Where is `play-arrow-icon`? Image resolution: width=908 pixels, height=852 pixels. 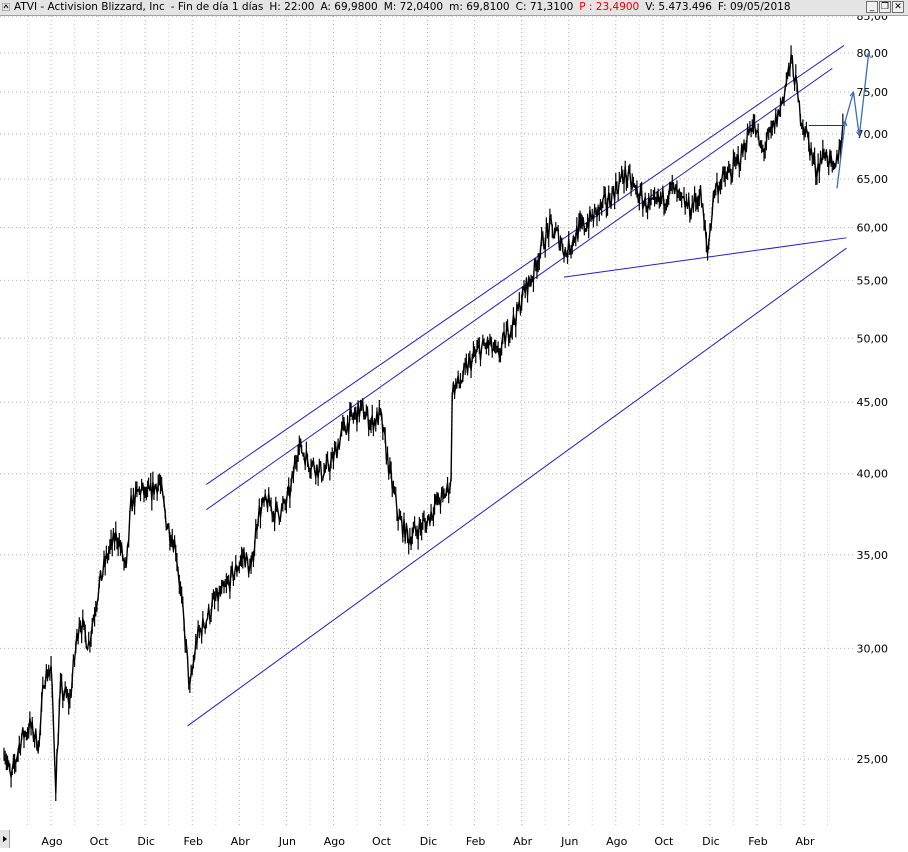
play-arrow-icon is located at coordinates (5, 839).